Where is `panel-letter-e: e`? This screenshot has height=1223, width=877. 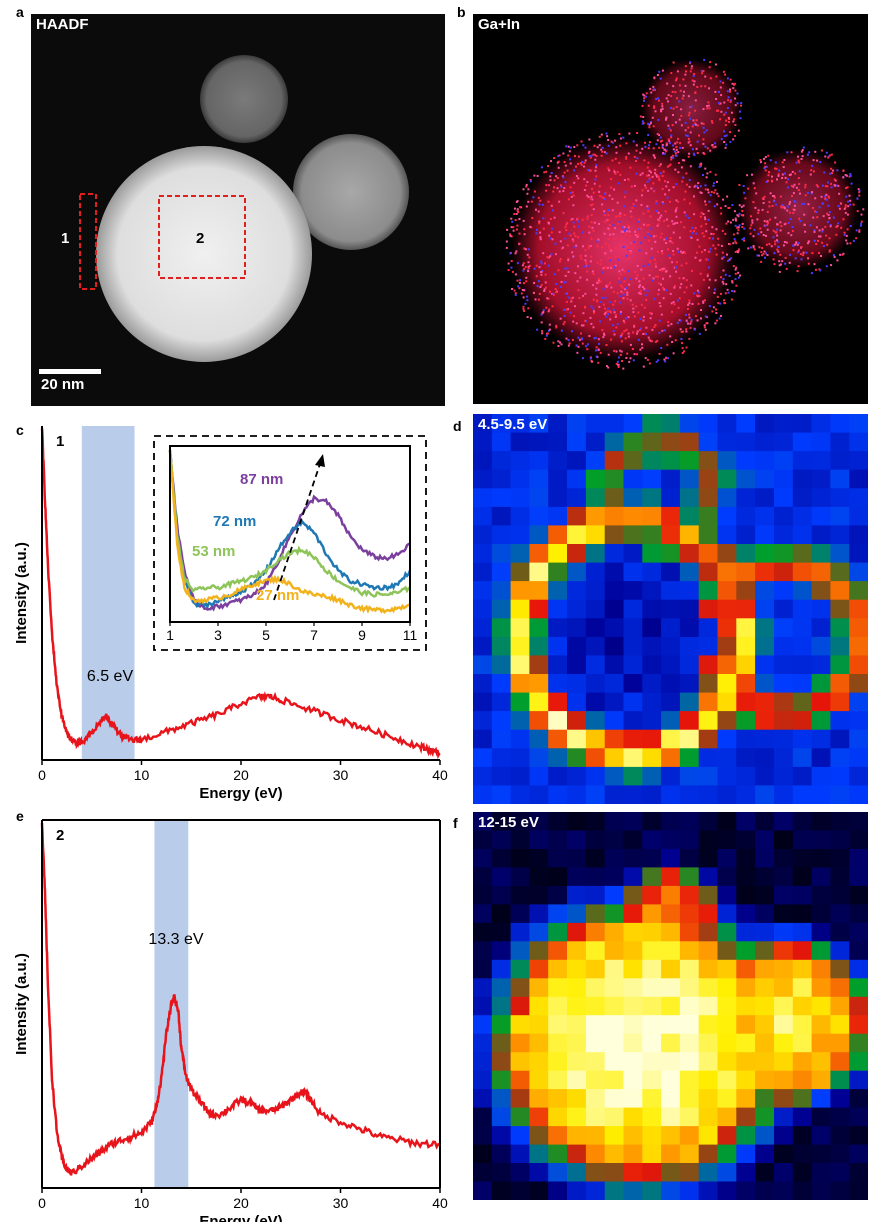 panel-letter-e: e is located at coordinates (20, 816).